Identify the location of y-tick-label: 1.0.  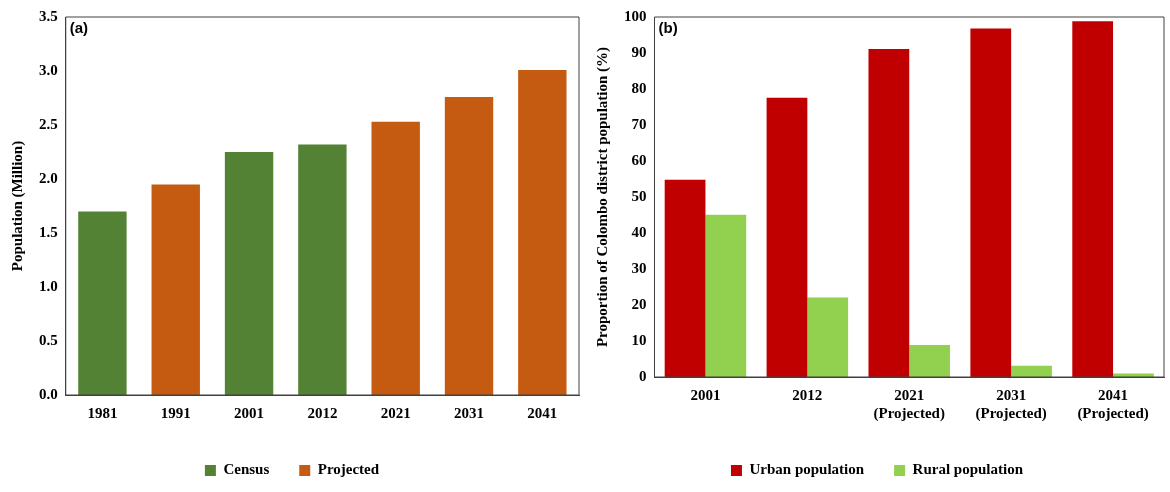
(48, 285).